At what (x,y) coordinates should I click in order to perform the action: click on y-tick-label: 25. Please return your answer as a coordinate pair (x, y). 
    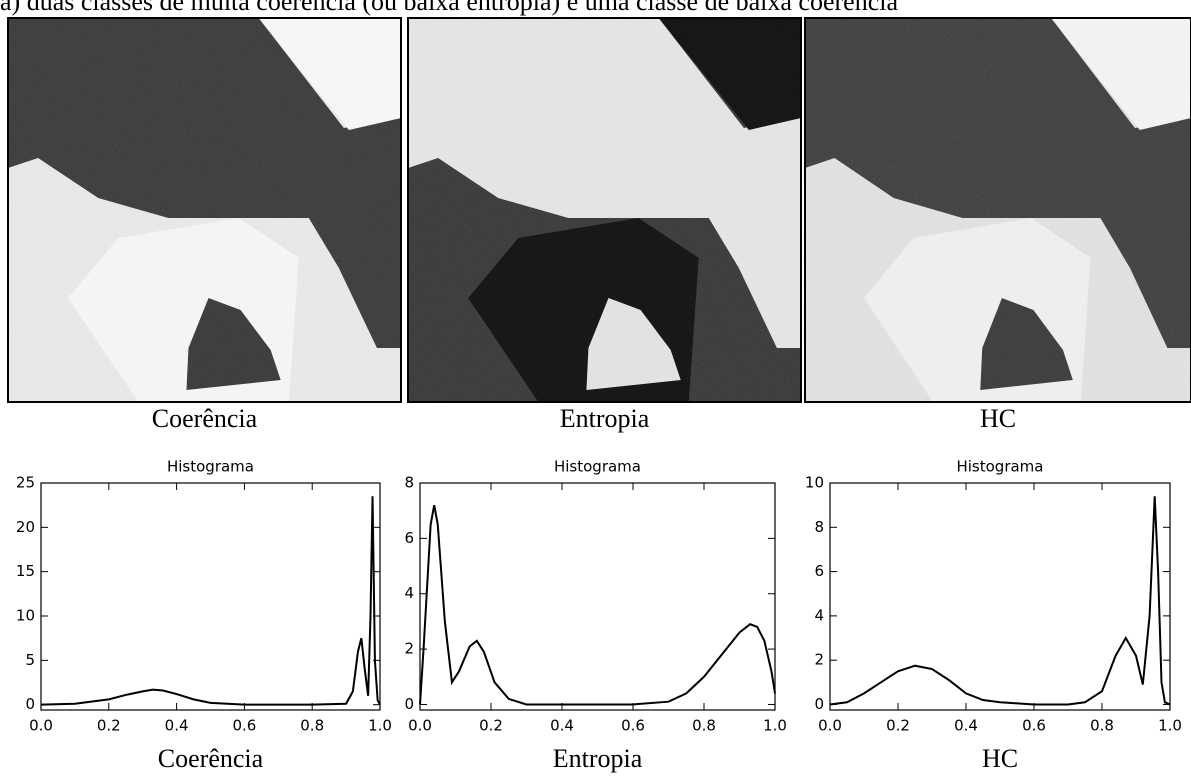
    Looking at the image, I should click on (25, 483).